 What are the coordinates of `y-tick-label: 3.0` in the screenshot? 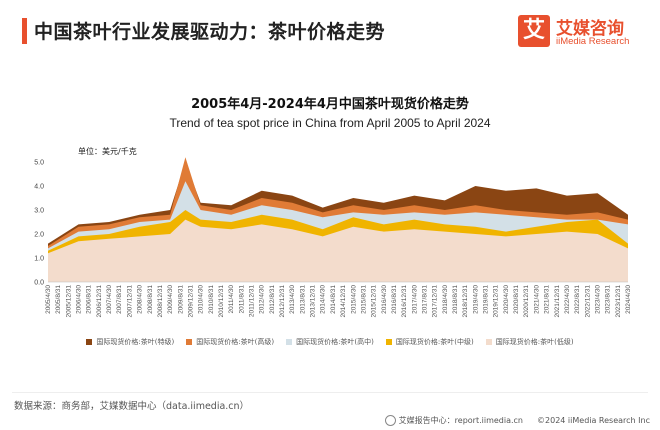 It's located at (39, 211).